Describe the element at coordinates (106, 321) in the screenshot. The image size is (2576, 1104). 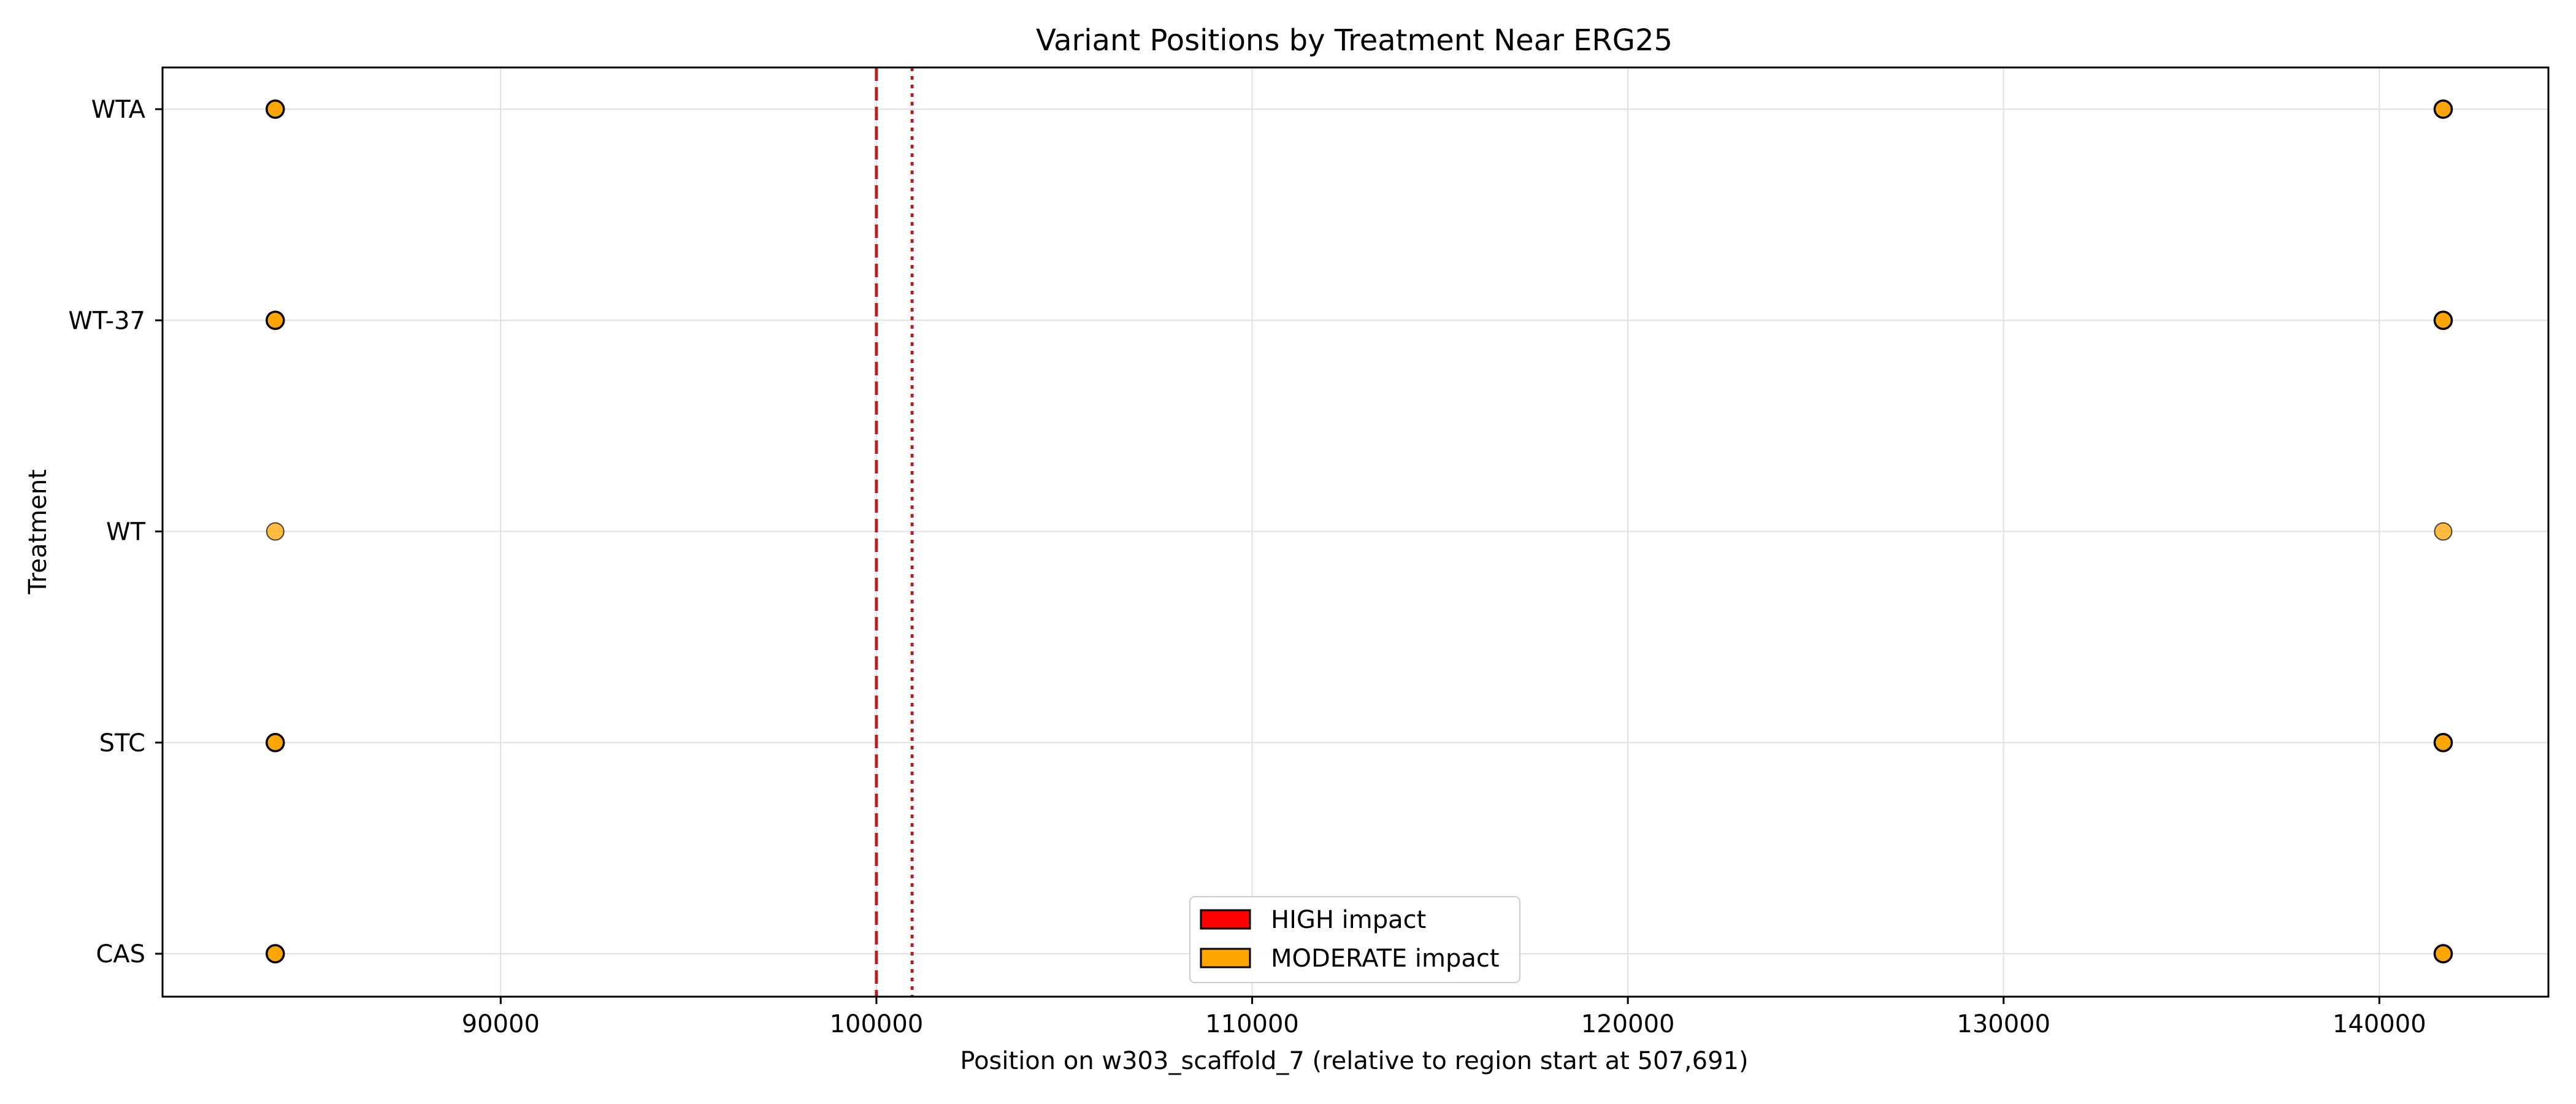
I see `y-tick-label: WT-37` at that location.